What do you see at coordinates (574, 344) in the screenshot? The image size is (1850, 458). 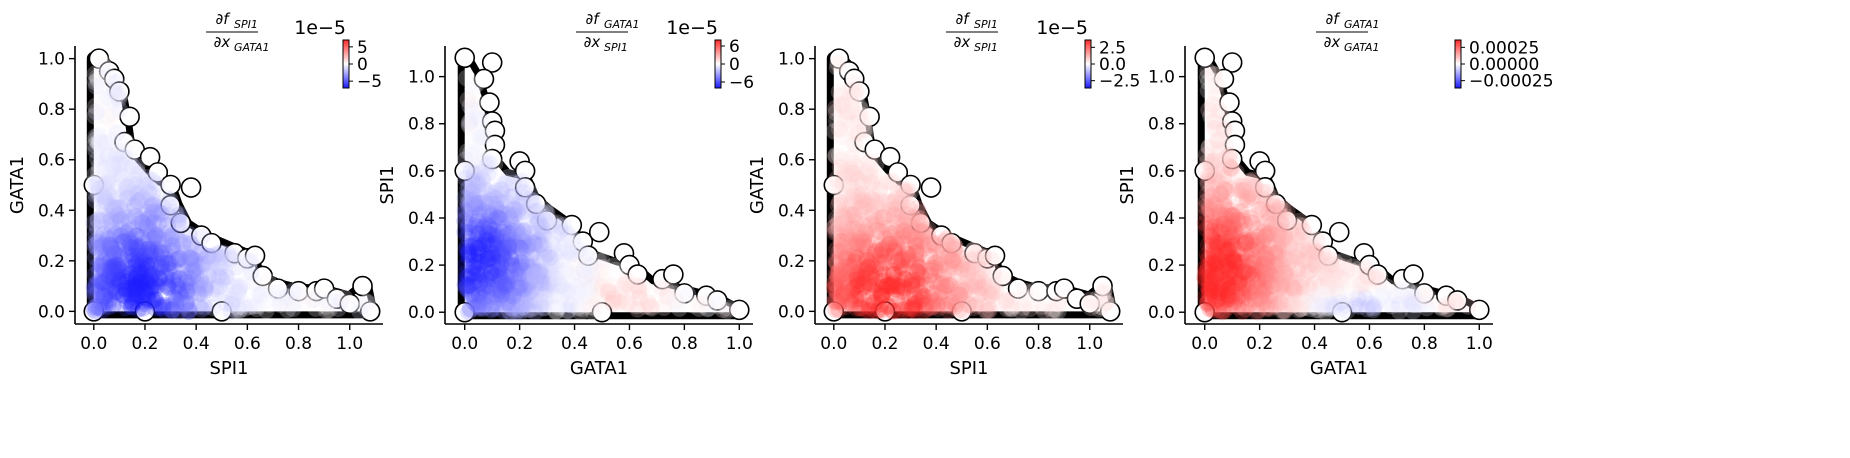 I see `x-tick-label: 0.4` at bounding box center [574, 344].